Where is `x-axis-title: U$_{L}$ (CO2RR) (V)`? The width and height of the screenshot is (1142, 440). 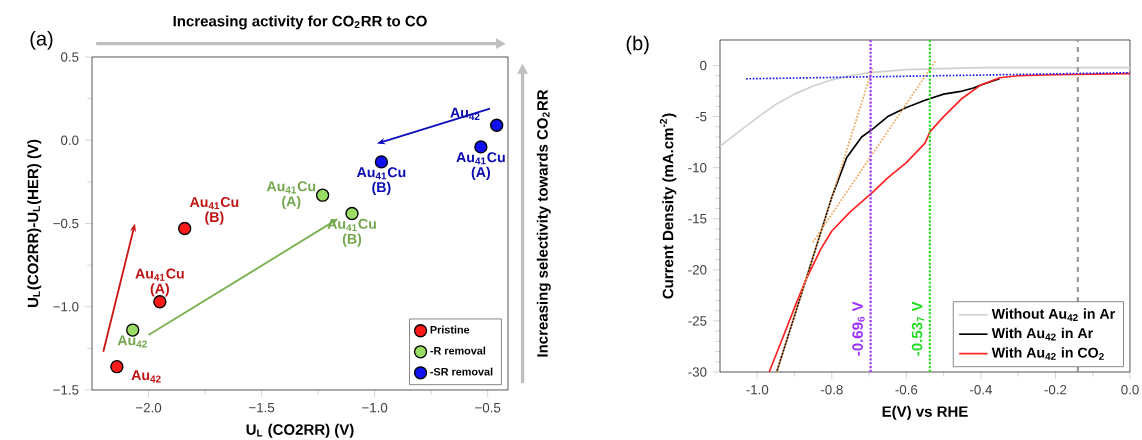 x-axis-title: U$_{L}$ (CO2RR) (V) is located at coordinates (300, 430).